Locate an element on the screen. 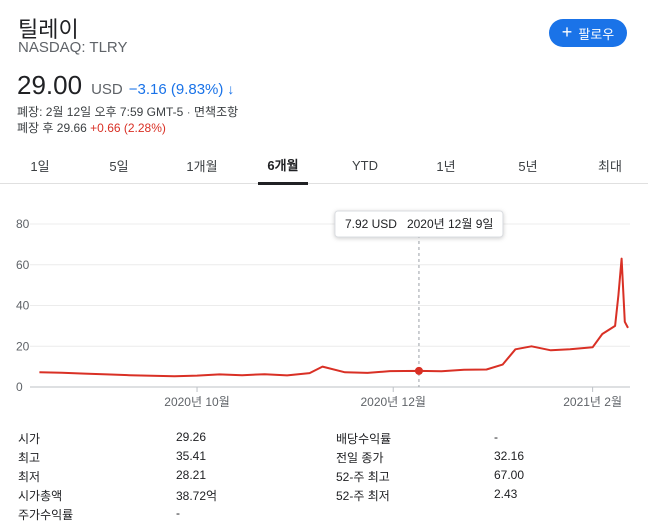  stat-value: 67.00 is located at coordinates (509, 475).